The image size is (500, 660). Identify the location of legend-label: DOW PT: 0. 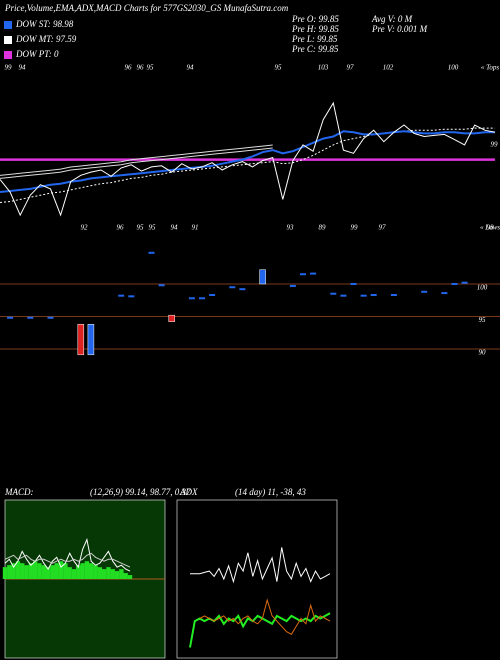
(37, 54).